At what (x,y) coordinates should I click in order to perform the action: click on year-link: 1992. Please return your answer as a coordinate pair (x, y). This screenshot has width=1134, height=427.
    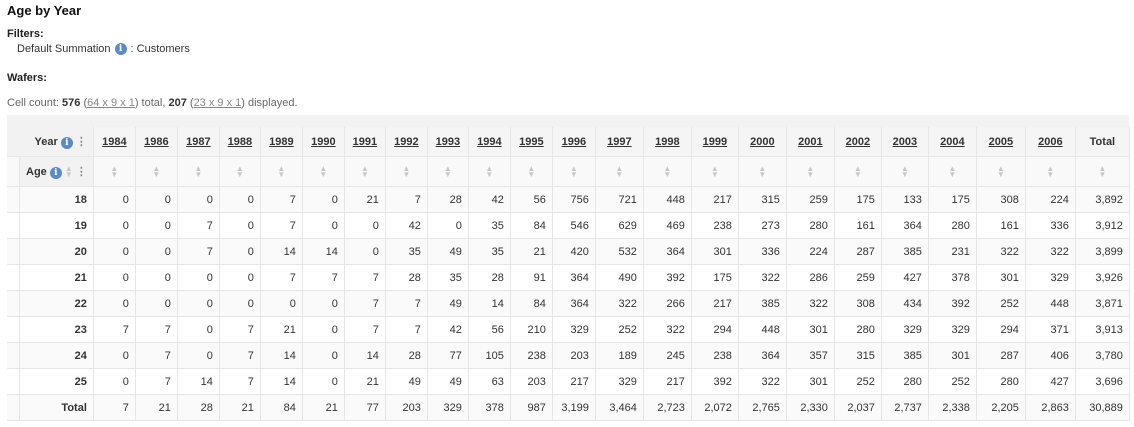
    Looking at the image, I should click on (406, 141).